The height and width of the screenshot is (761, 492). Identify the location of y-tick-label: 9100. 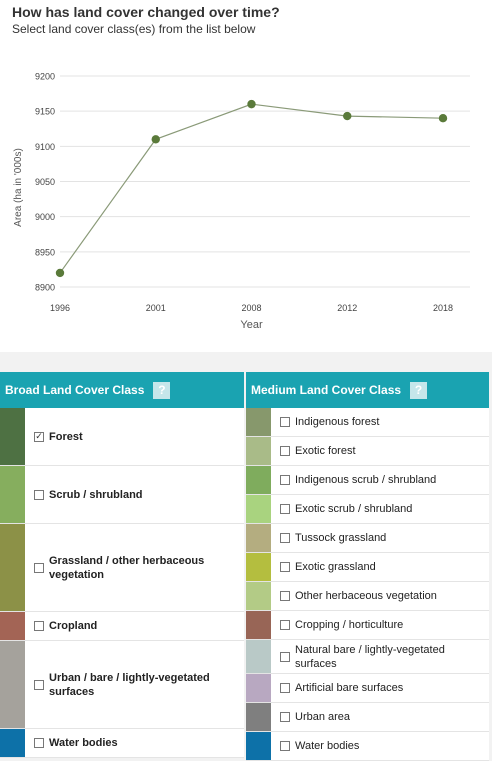
(45, 147).